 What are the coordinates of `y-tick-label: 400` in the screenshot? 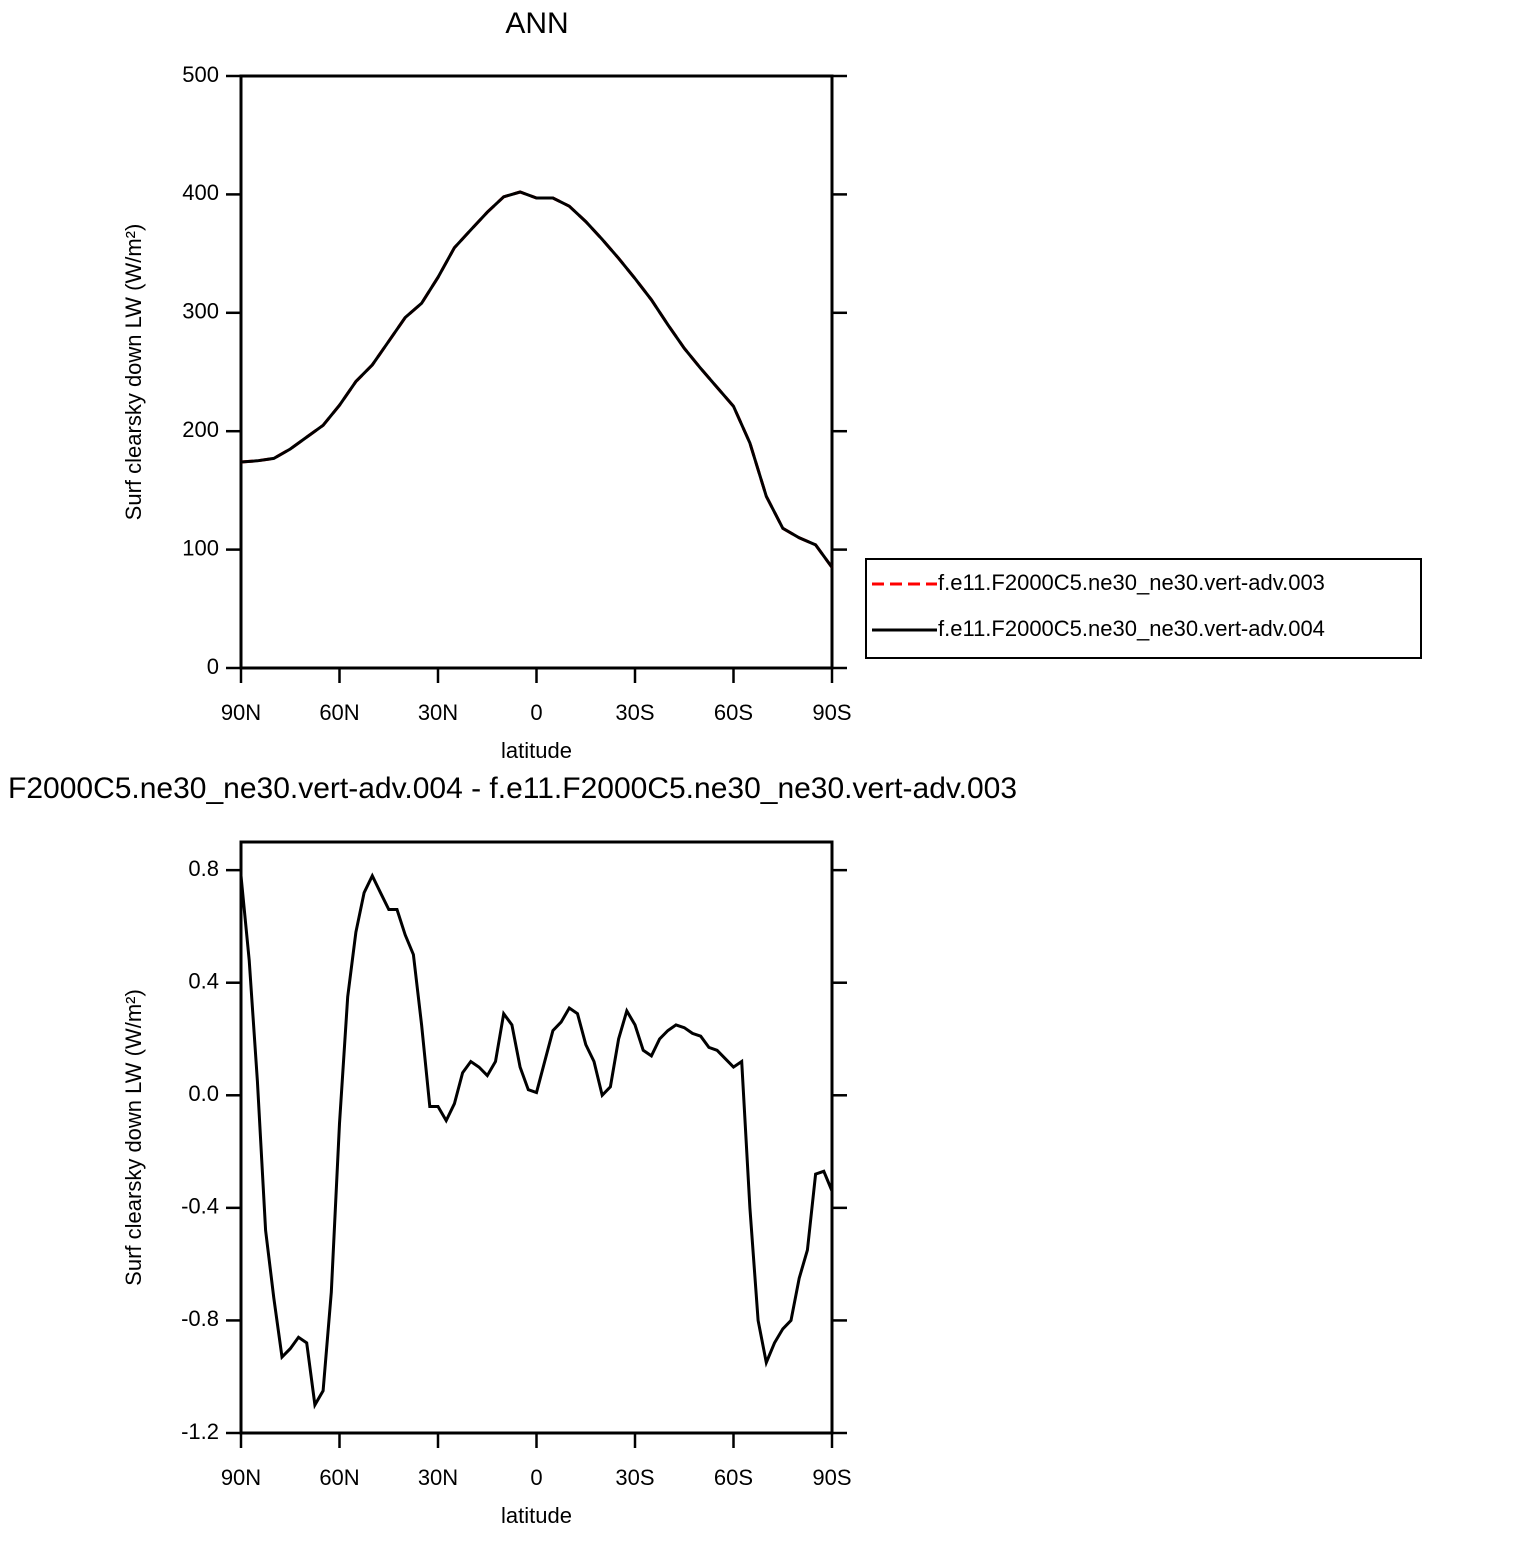 It's located at (200, 192).